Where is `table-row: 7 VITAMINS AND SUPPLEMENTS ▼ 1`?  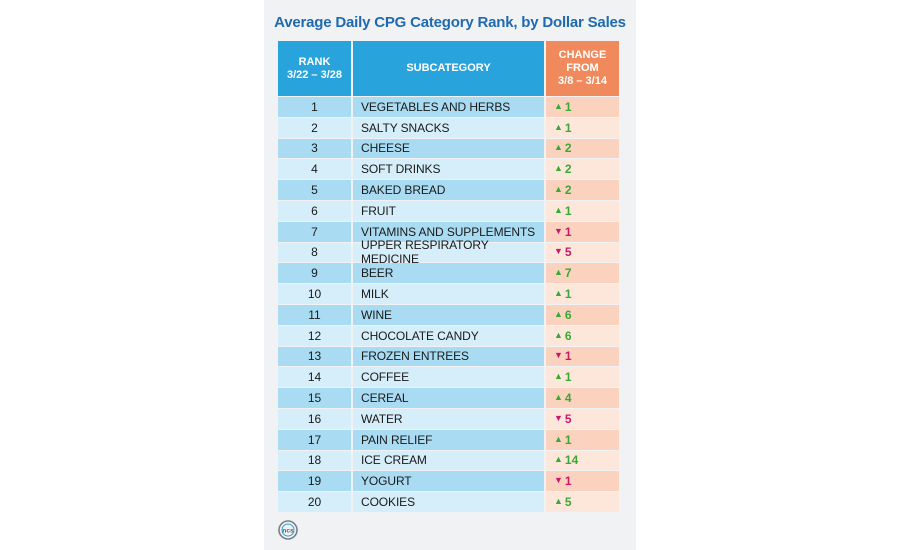 table-row: 7 VITAMINS AND SUPPLEMENTS ▼ 1 is located at coordinates (448, 232).